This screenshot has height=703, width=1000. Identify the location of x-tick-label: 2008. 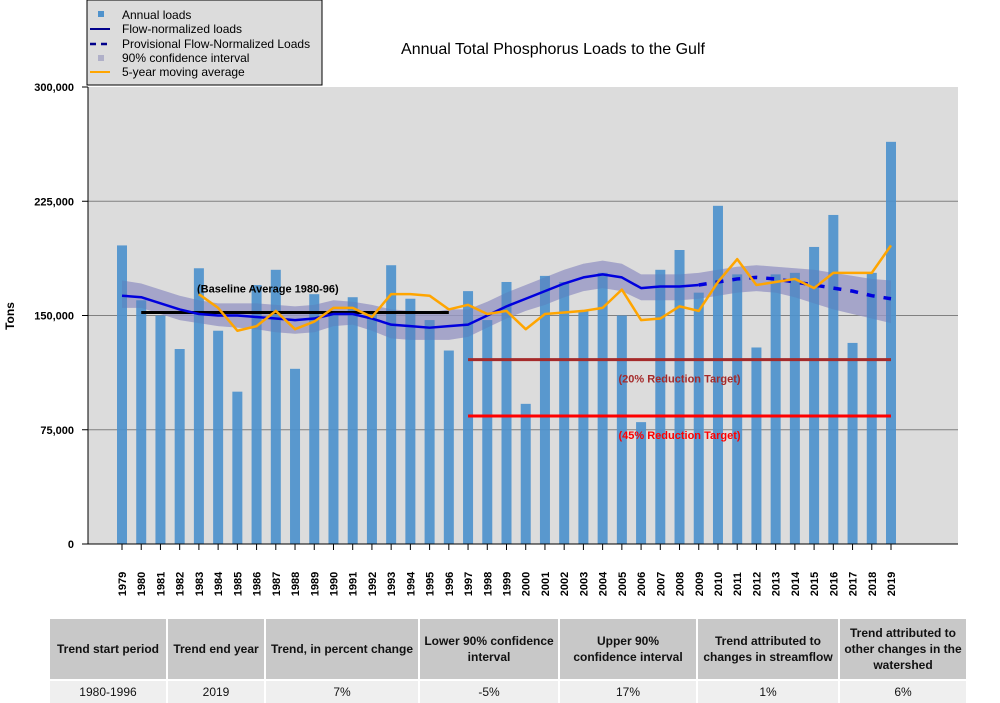
(681, 584).